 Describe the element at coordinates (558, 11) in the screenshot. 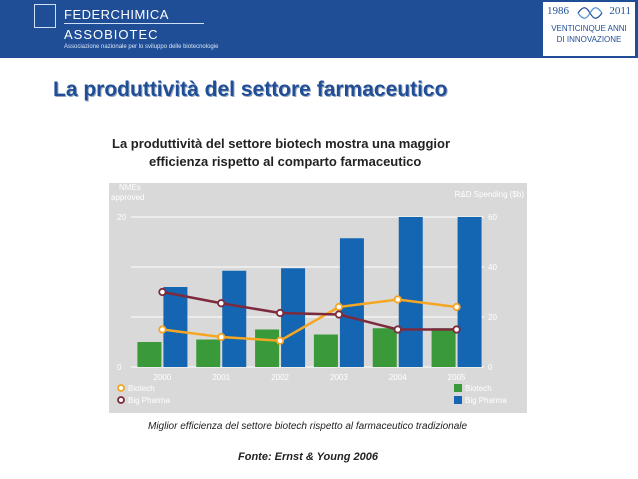

I see `badge-year-start: 1986` at that location.